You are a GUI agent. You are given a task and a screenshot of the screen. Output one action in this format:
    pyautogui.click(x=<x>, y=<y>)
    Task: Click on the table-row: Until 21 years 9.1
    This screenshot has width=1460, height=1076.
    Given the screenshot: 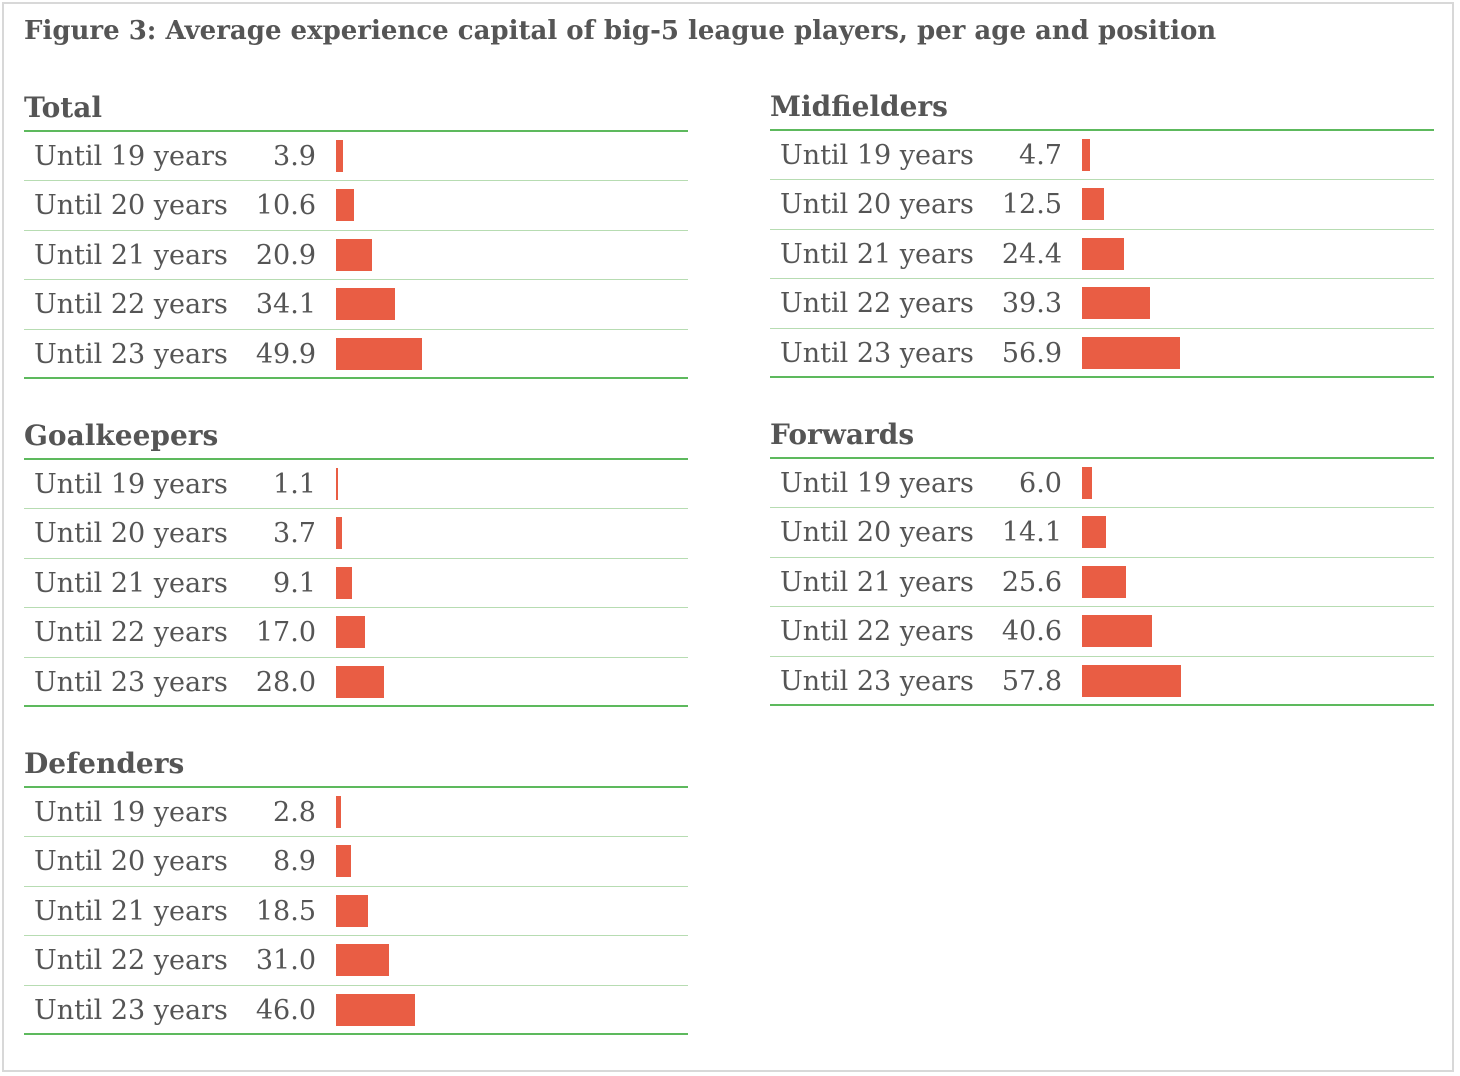 What is the action you would take?
    pyautogui.click(x=356, y=584)
    